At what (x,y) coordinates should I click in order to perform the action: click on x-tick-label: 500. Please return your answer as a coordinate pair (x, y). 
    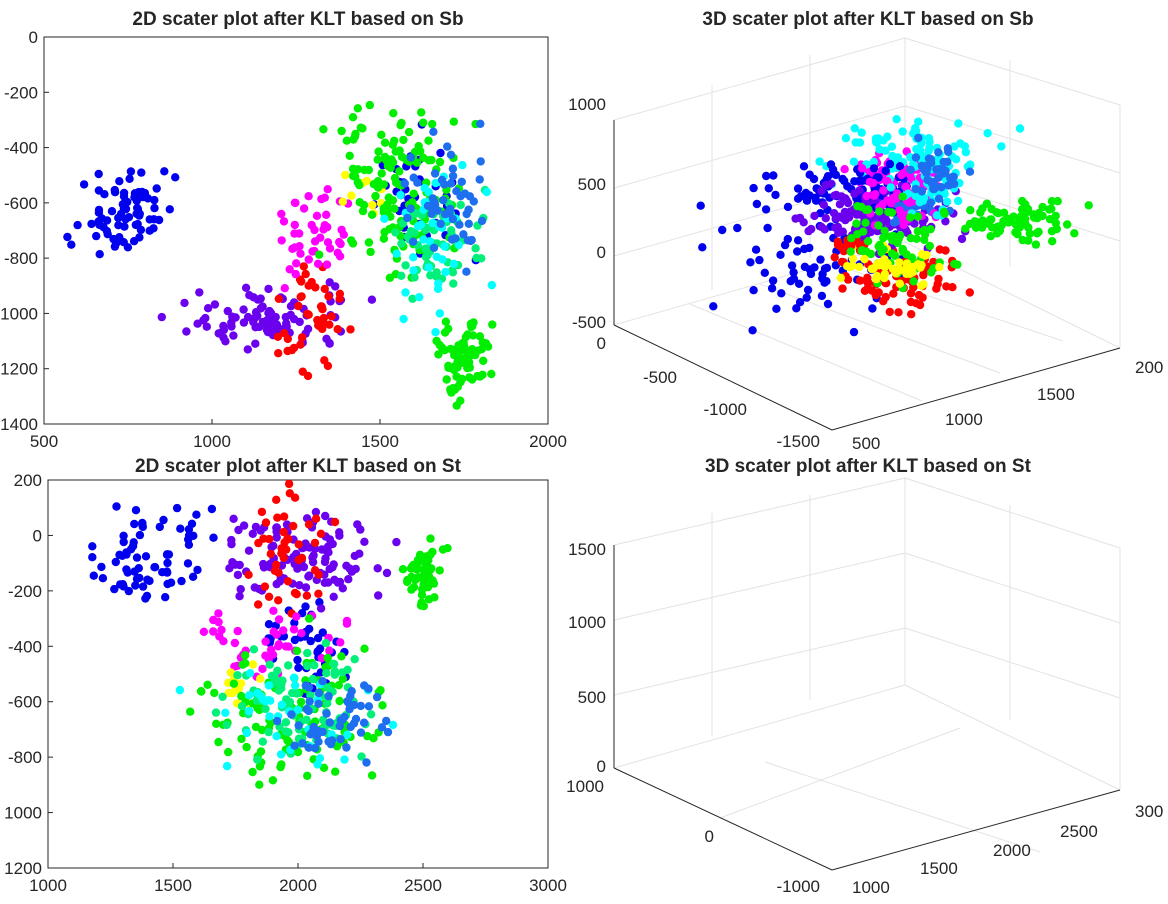
    Looking at the image, I should click on (866, 443).